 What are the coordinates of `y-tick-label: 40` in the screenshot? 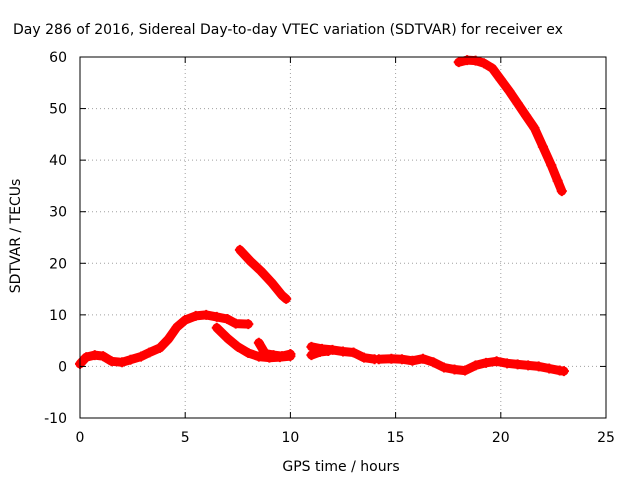 It's located at (58, 161).